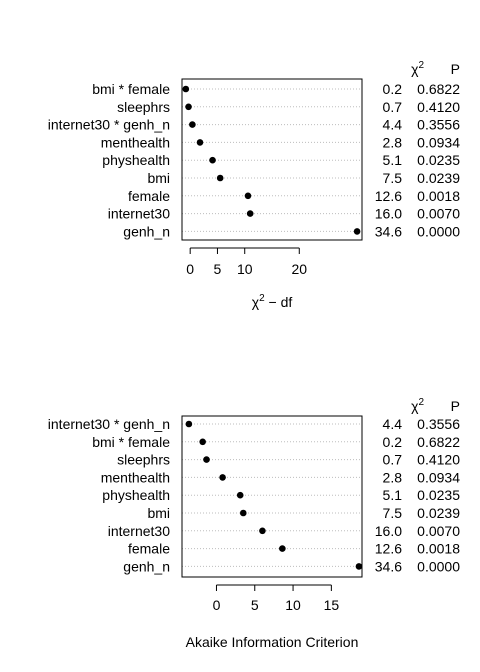  What do you see at coordinates (272, 642) in the screenshot?
I see `x-axis-title: Akaike Information Criterion` at bounding box center [272, 642].